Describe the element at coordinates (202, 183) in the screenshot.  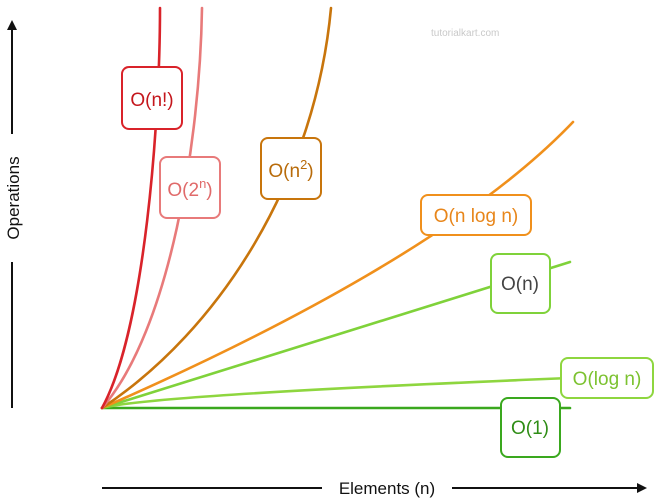
I see `label-exponential-sup: n` at that location.